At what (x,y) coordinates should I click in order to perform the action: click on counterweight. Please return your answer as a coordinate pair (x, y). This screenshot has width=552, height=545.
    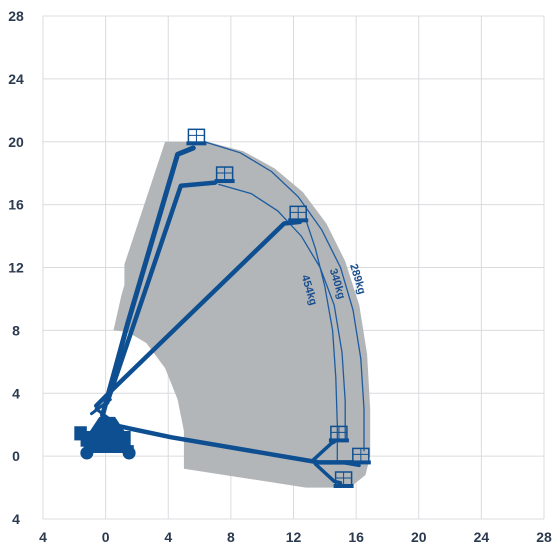
    Looking at the image, I should click on (80, 433).